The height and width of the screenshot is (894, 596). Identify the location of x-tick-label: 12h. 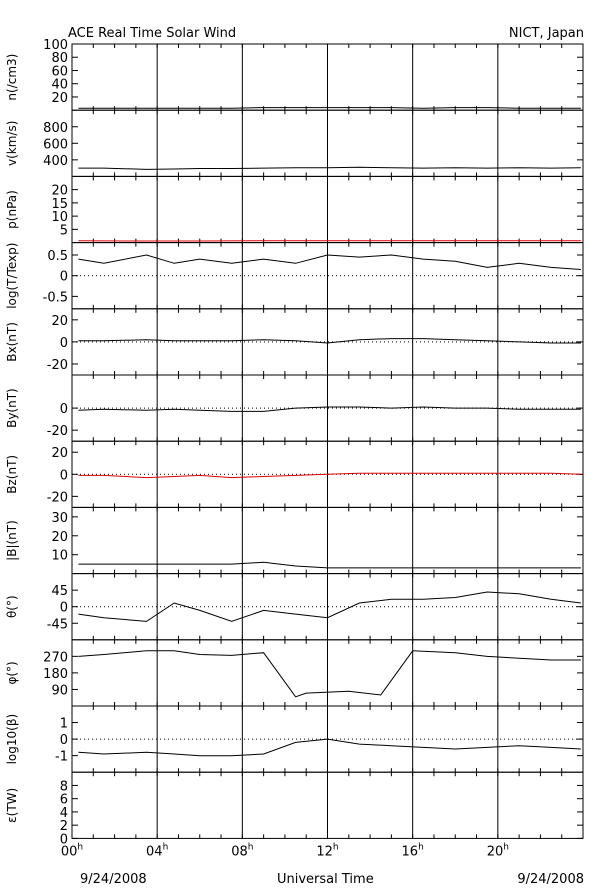
(327, 850).